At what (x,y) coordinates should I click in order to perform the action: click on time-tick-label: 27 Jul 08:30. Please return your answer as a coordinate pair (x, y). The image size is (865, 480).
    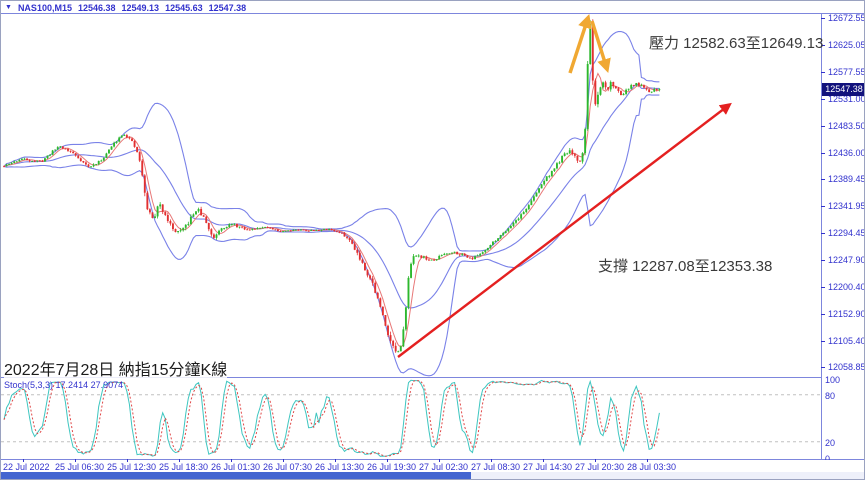
    Looking at the image, I should click on (496, 467).